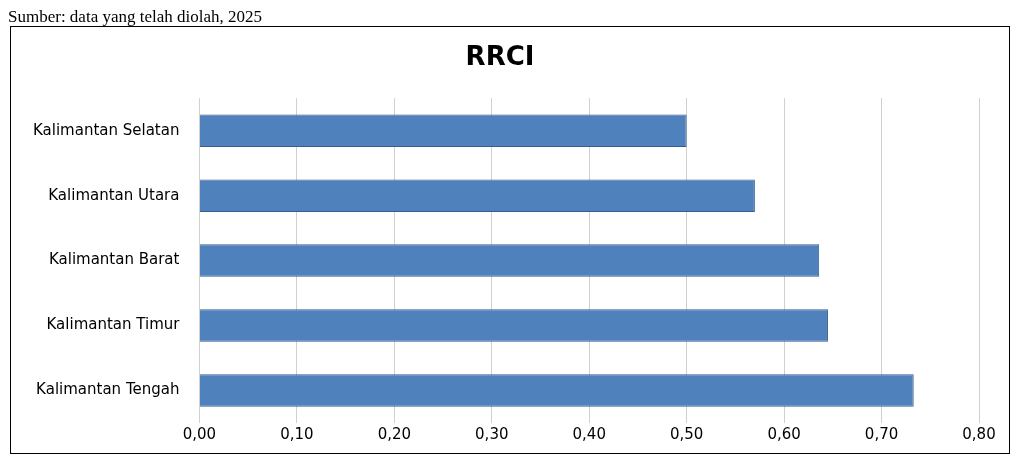  I want to click on x-tick-label: 0,60, so click(784, 433).